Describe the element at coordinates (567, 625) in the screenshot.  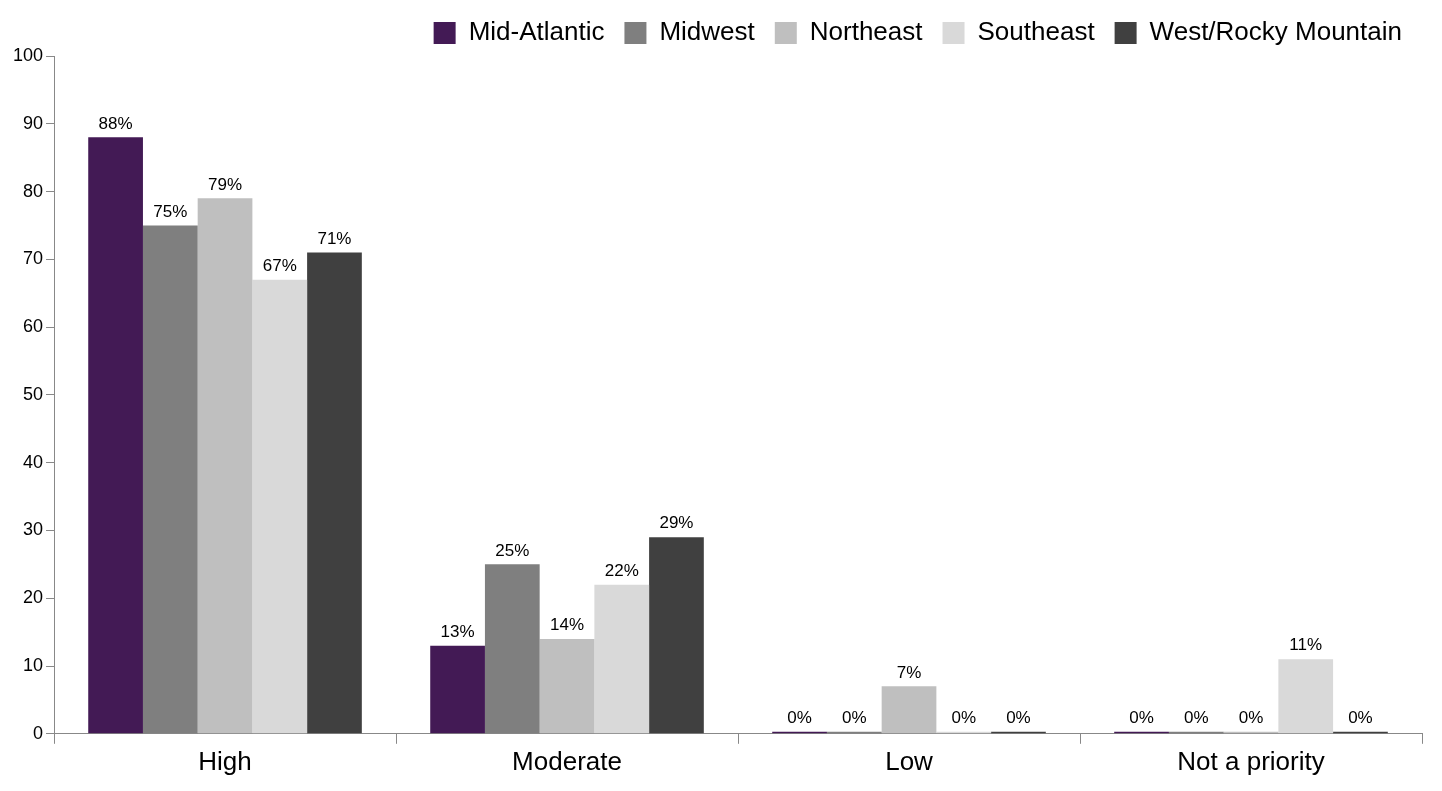
I see `data-label: 14%` at that location.